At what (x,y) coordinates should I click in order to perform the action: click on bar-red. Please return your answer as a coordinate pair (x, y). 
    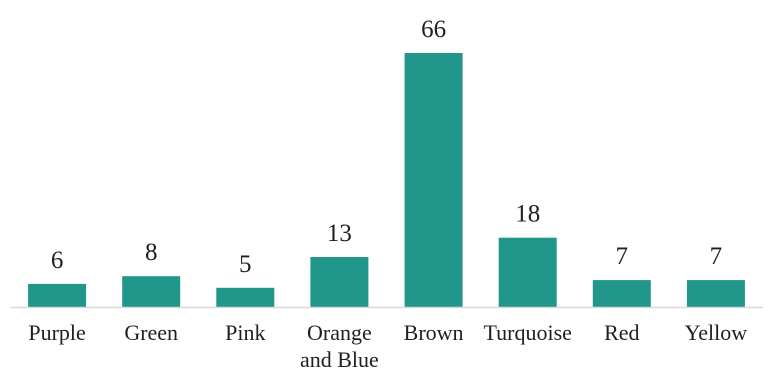
    Looking at the image, I should click on (621, 293).